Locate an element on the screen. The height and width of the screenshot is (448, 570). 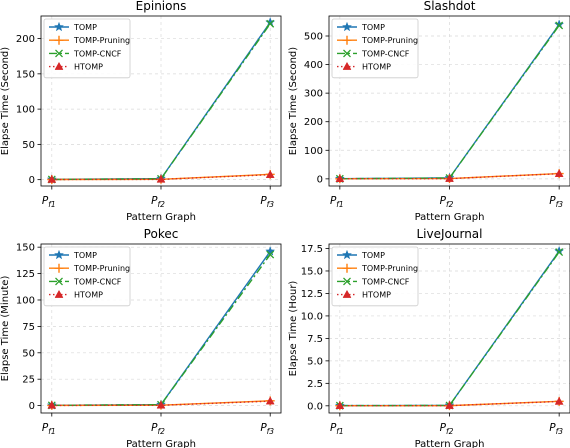
y-tick-label: 0.0 is located at coordinates (315, 406).